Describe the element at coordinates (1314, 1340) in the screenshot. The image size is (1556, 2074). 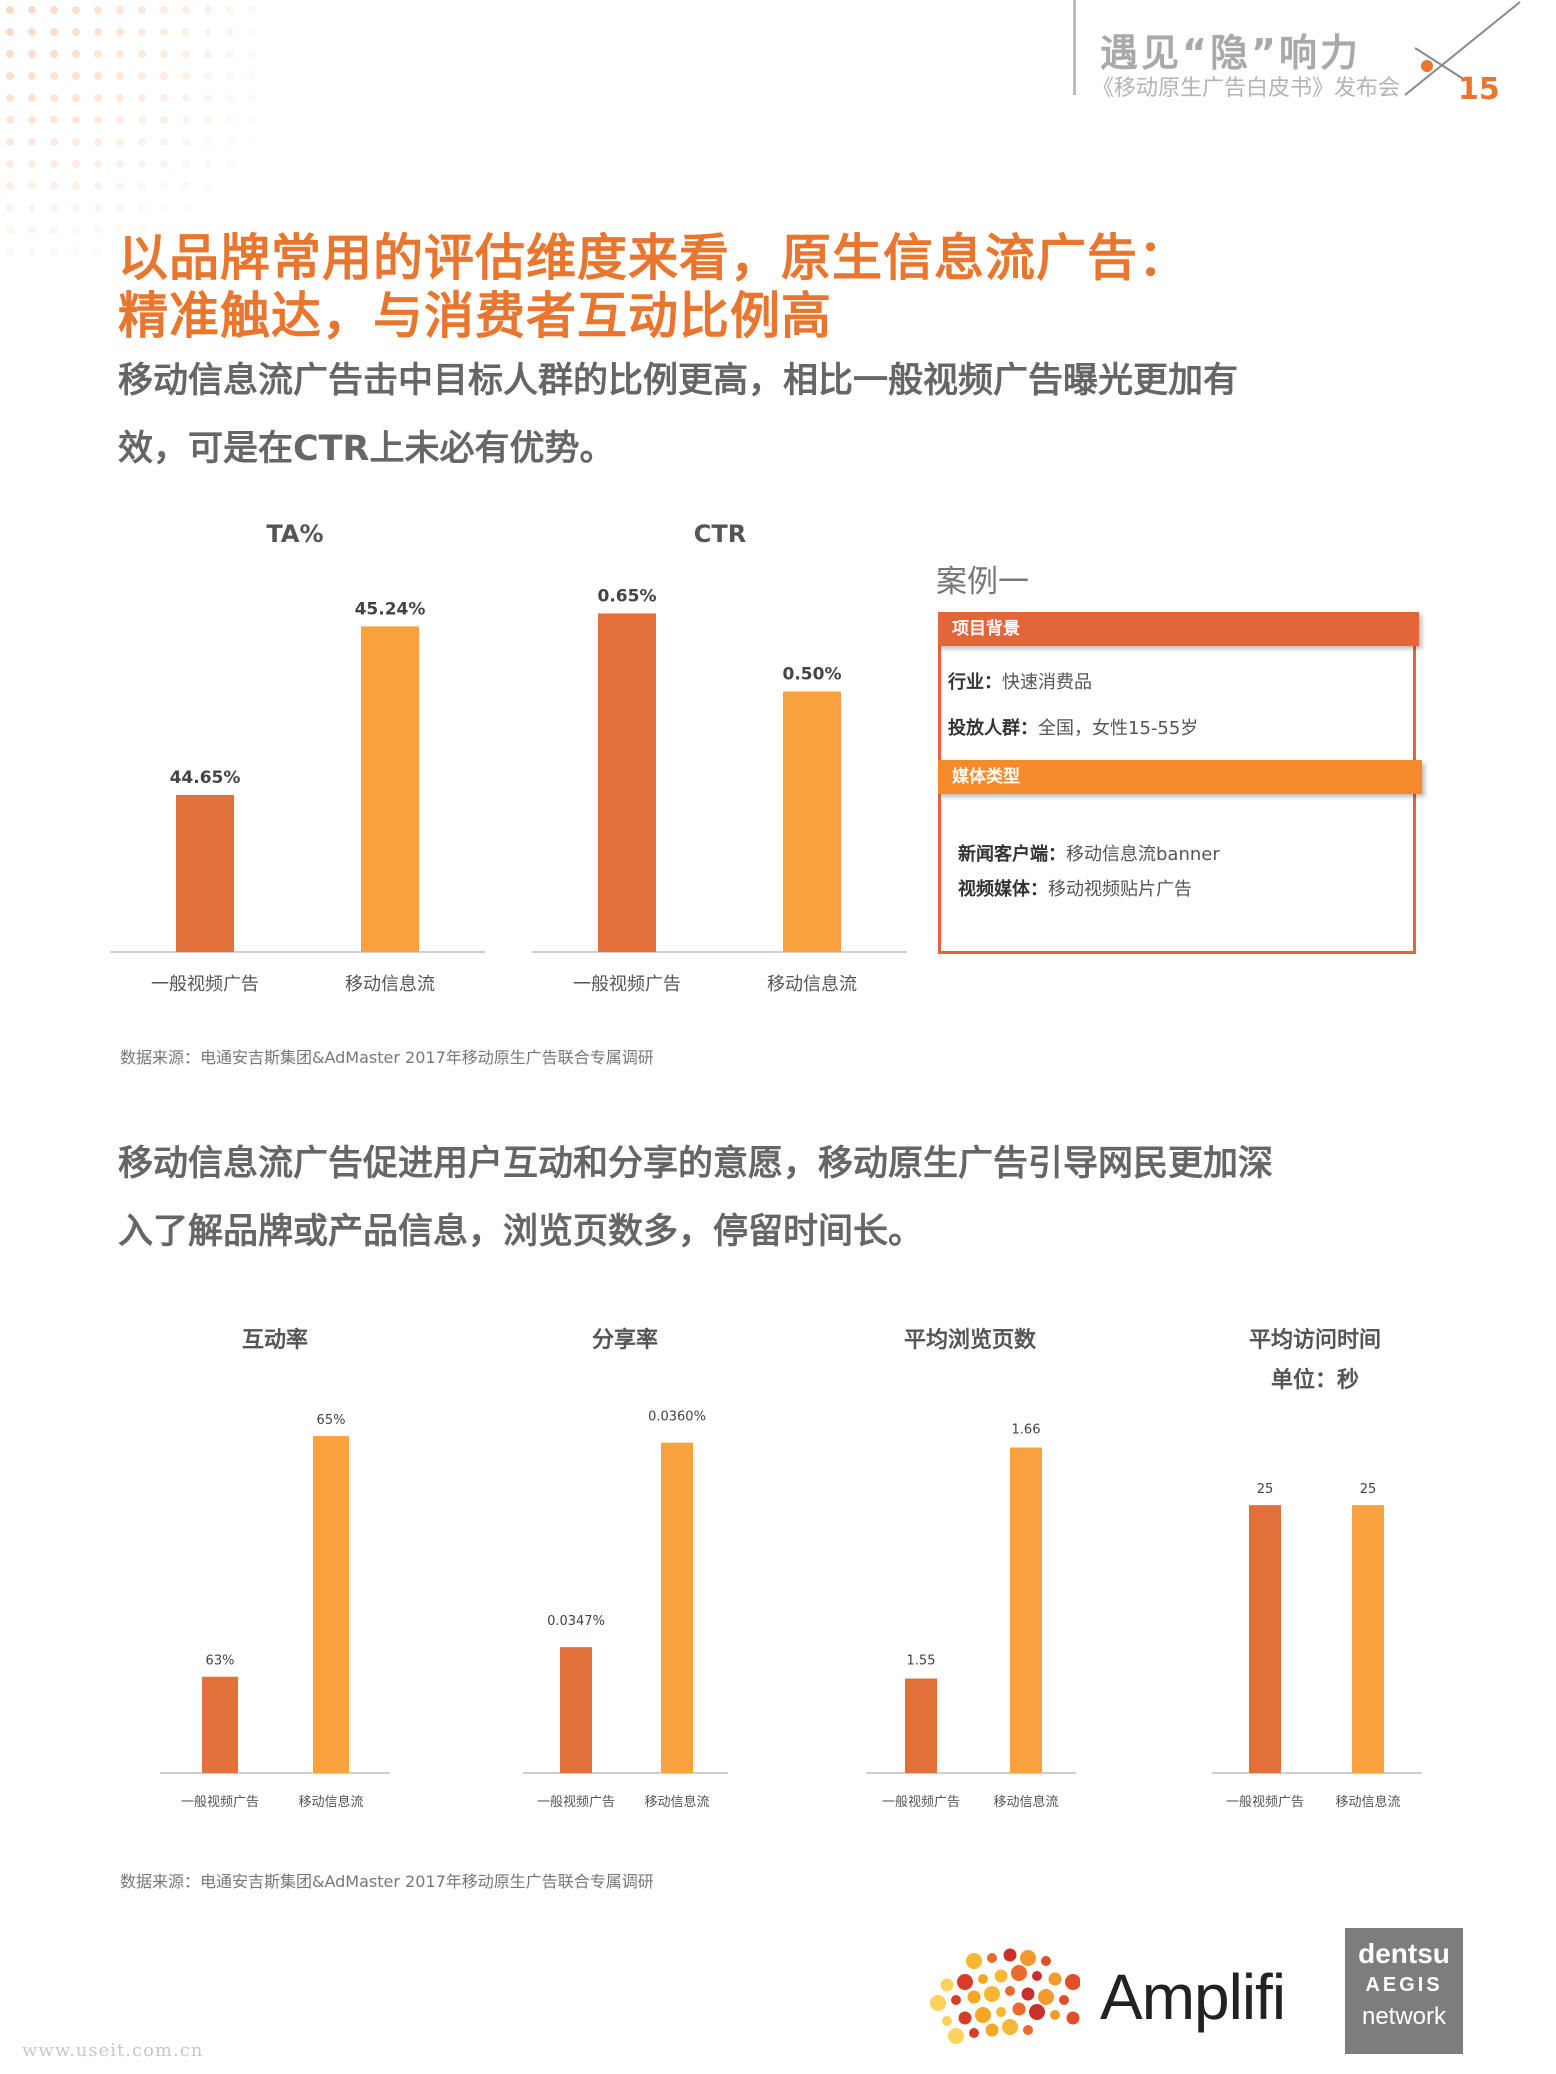
I see `chart-title-time: 平均访问时间` at that location.